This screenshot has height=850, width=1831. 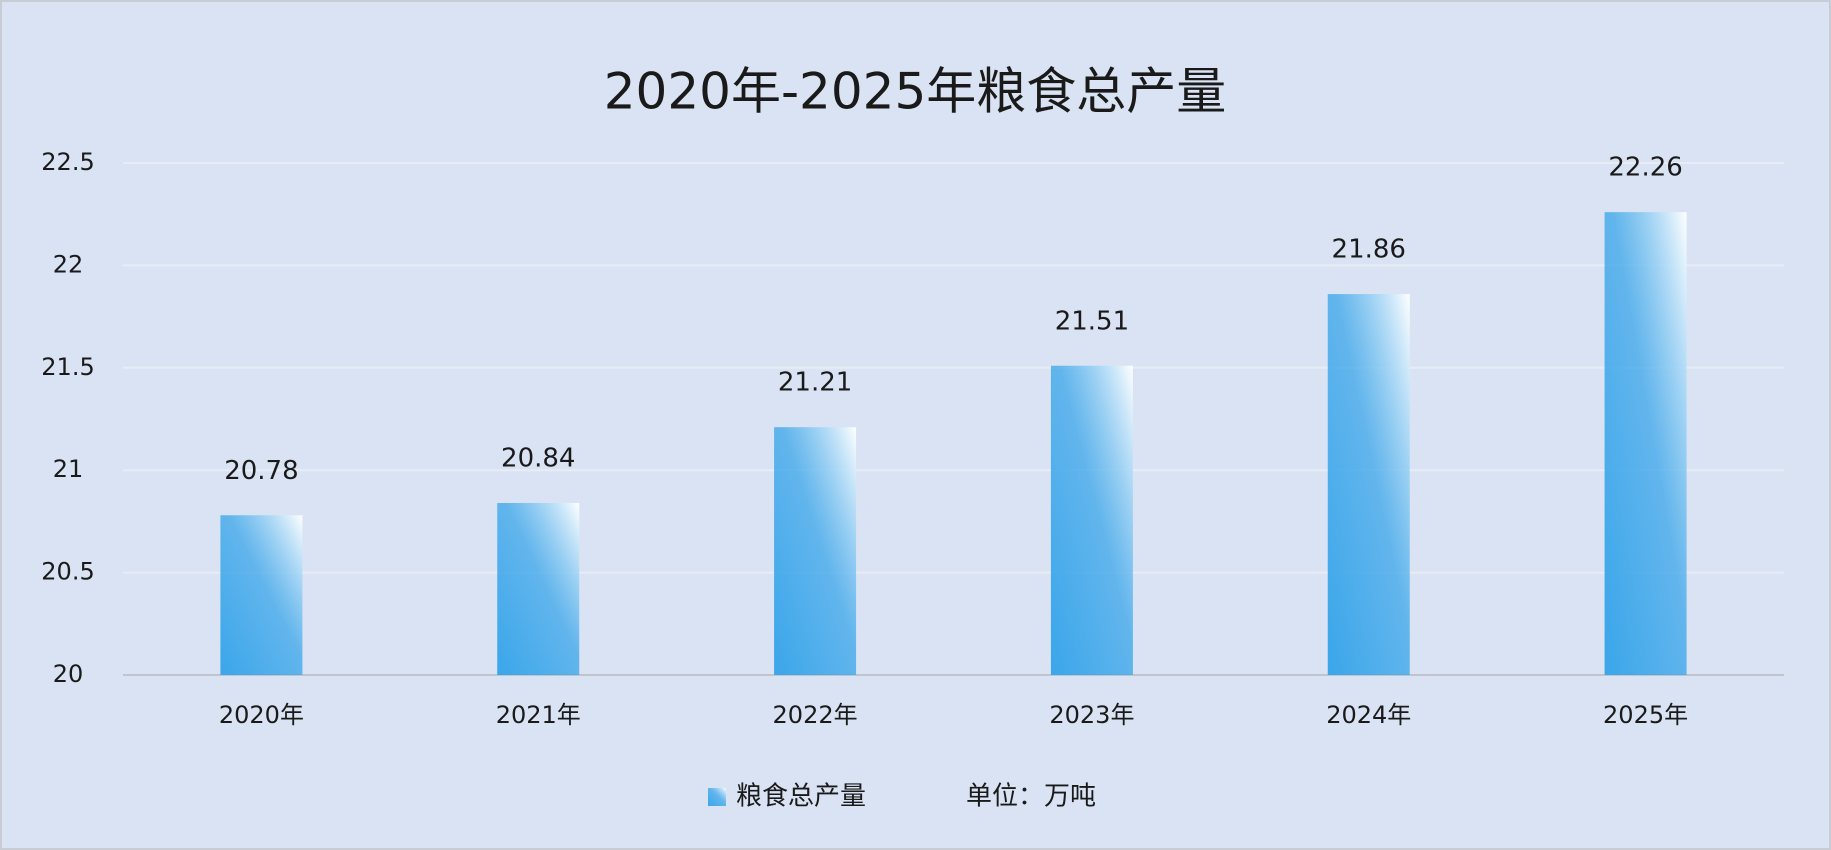 What do you see at coordinates (538, 458) in the screenshot?
I see `data-label: 20.84` at bounding box center [538, 458].